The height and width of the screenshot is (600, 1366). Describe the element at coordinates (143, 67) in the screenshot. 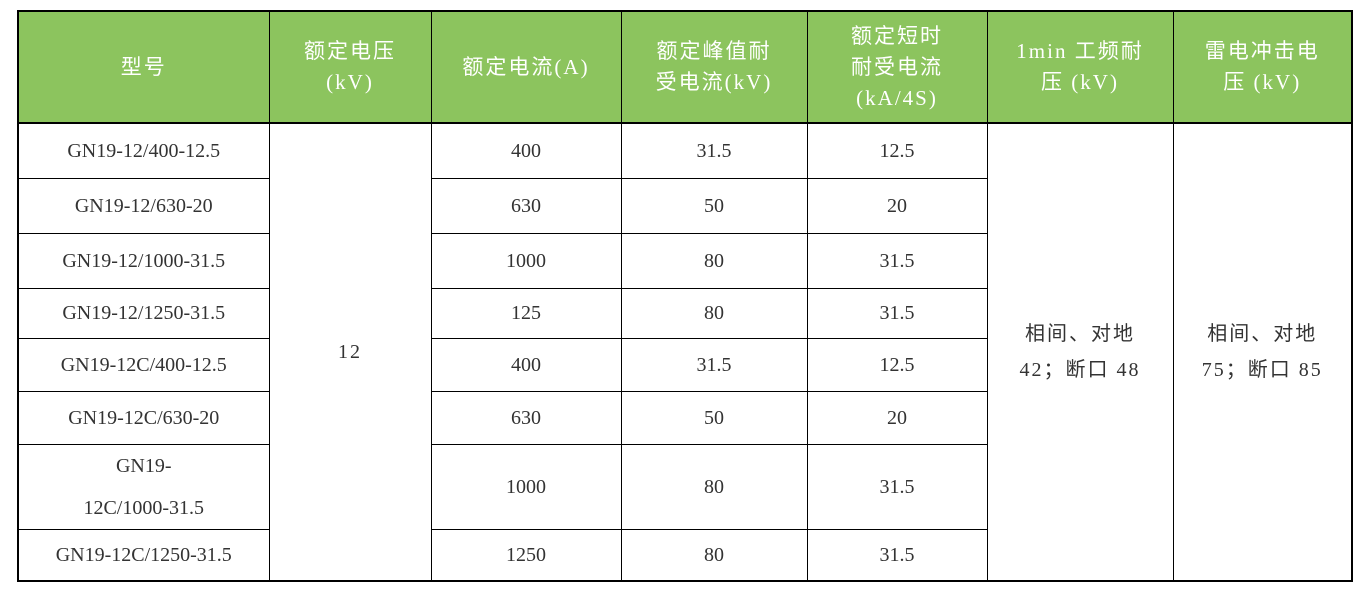

I see `header-model: 型号` at that location.